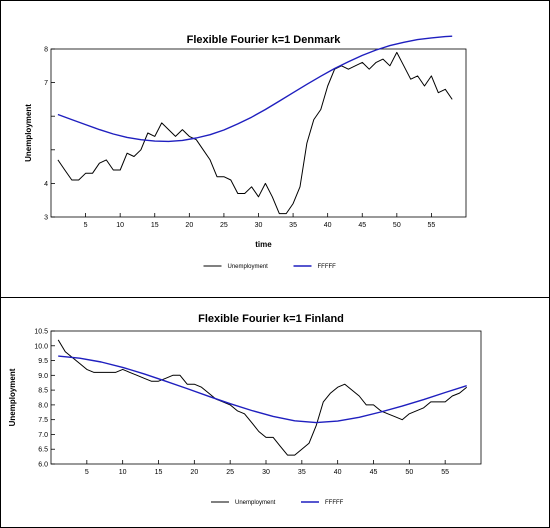  Describe the element at coordinates (43, 391) in the screenshot. I see `y-tick-label: 8.5` at that location.